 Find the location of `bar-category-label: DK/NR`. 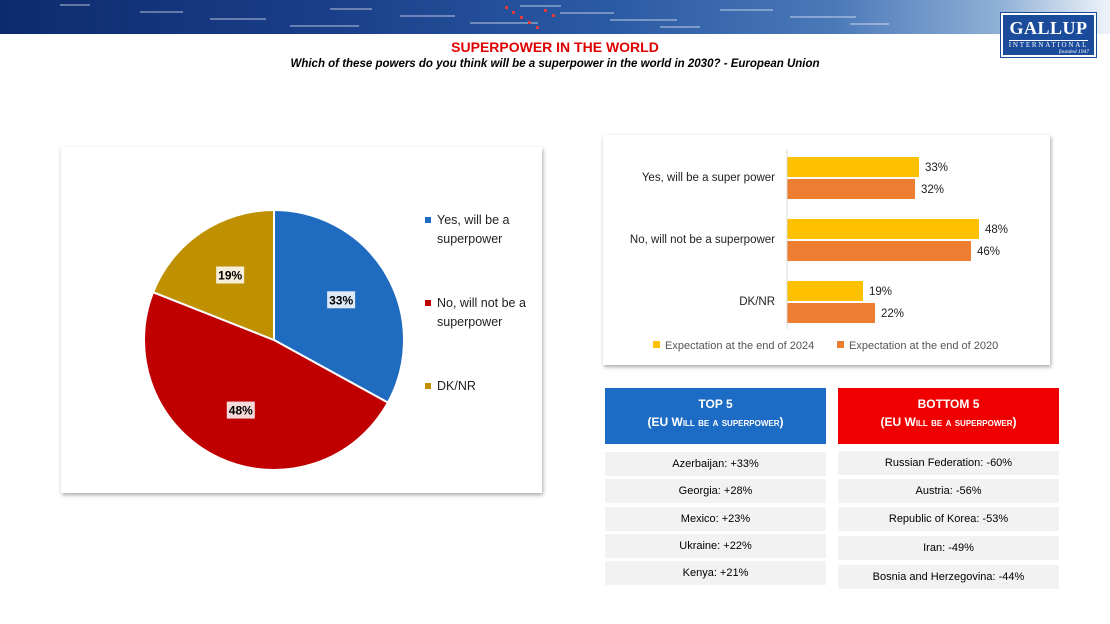

bar-category-label: DK/NR is located at coordinates (757, 302).